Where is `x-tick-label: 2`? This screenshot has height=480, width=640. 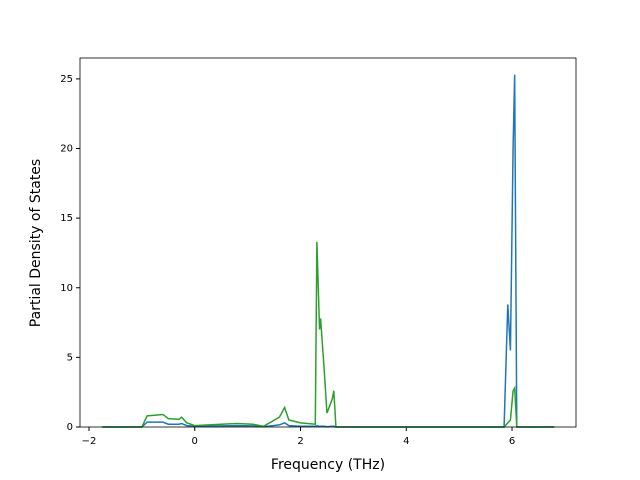
x-tick-label: 2 is located at coordinates (300, 441).